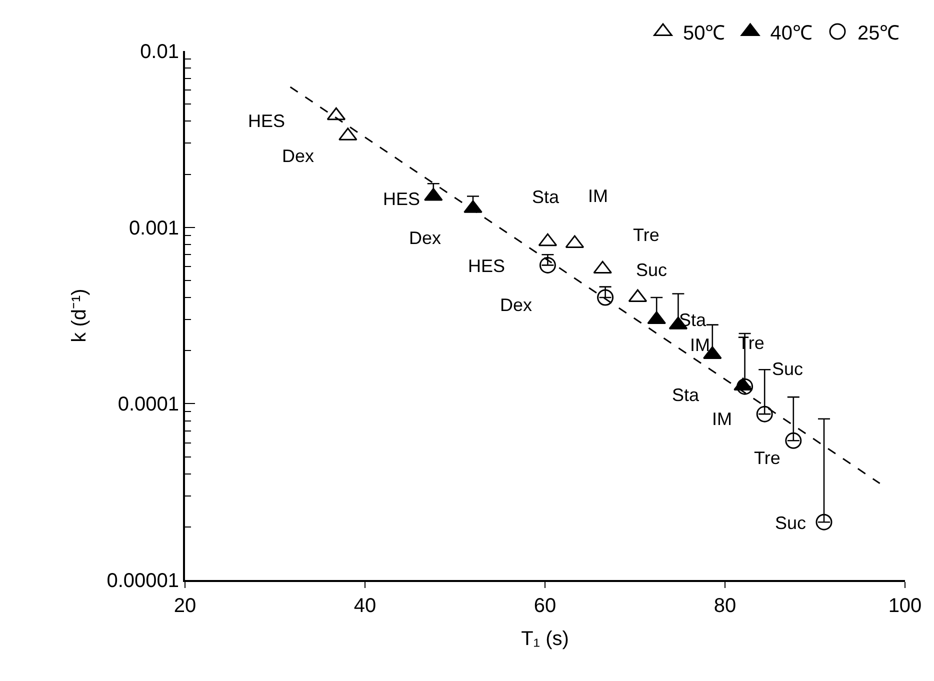 This screenshot has width=934, height=681. I want to click on y-axis-title: k (d⁻¹), so click(79, 315).